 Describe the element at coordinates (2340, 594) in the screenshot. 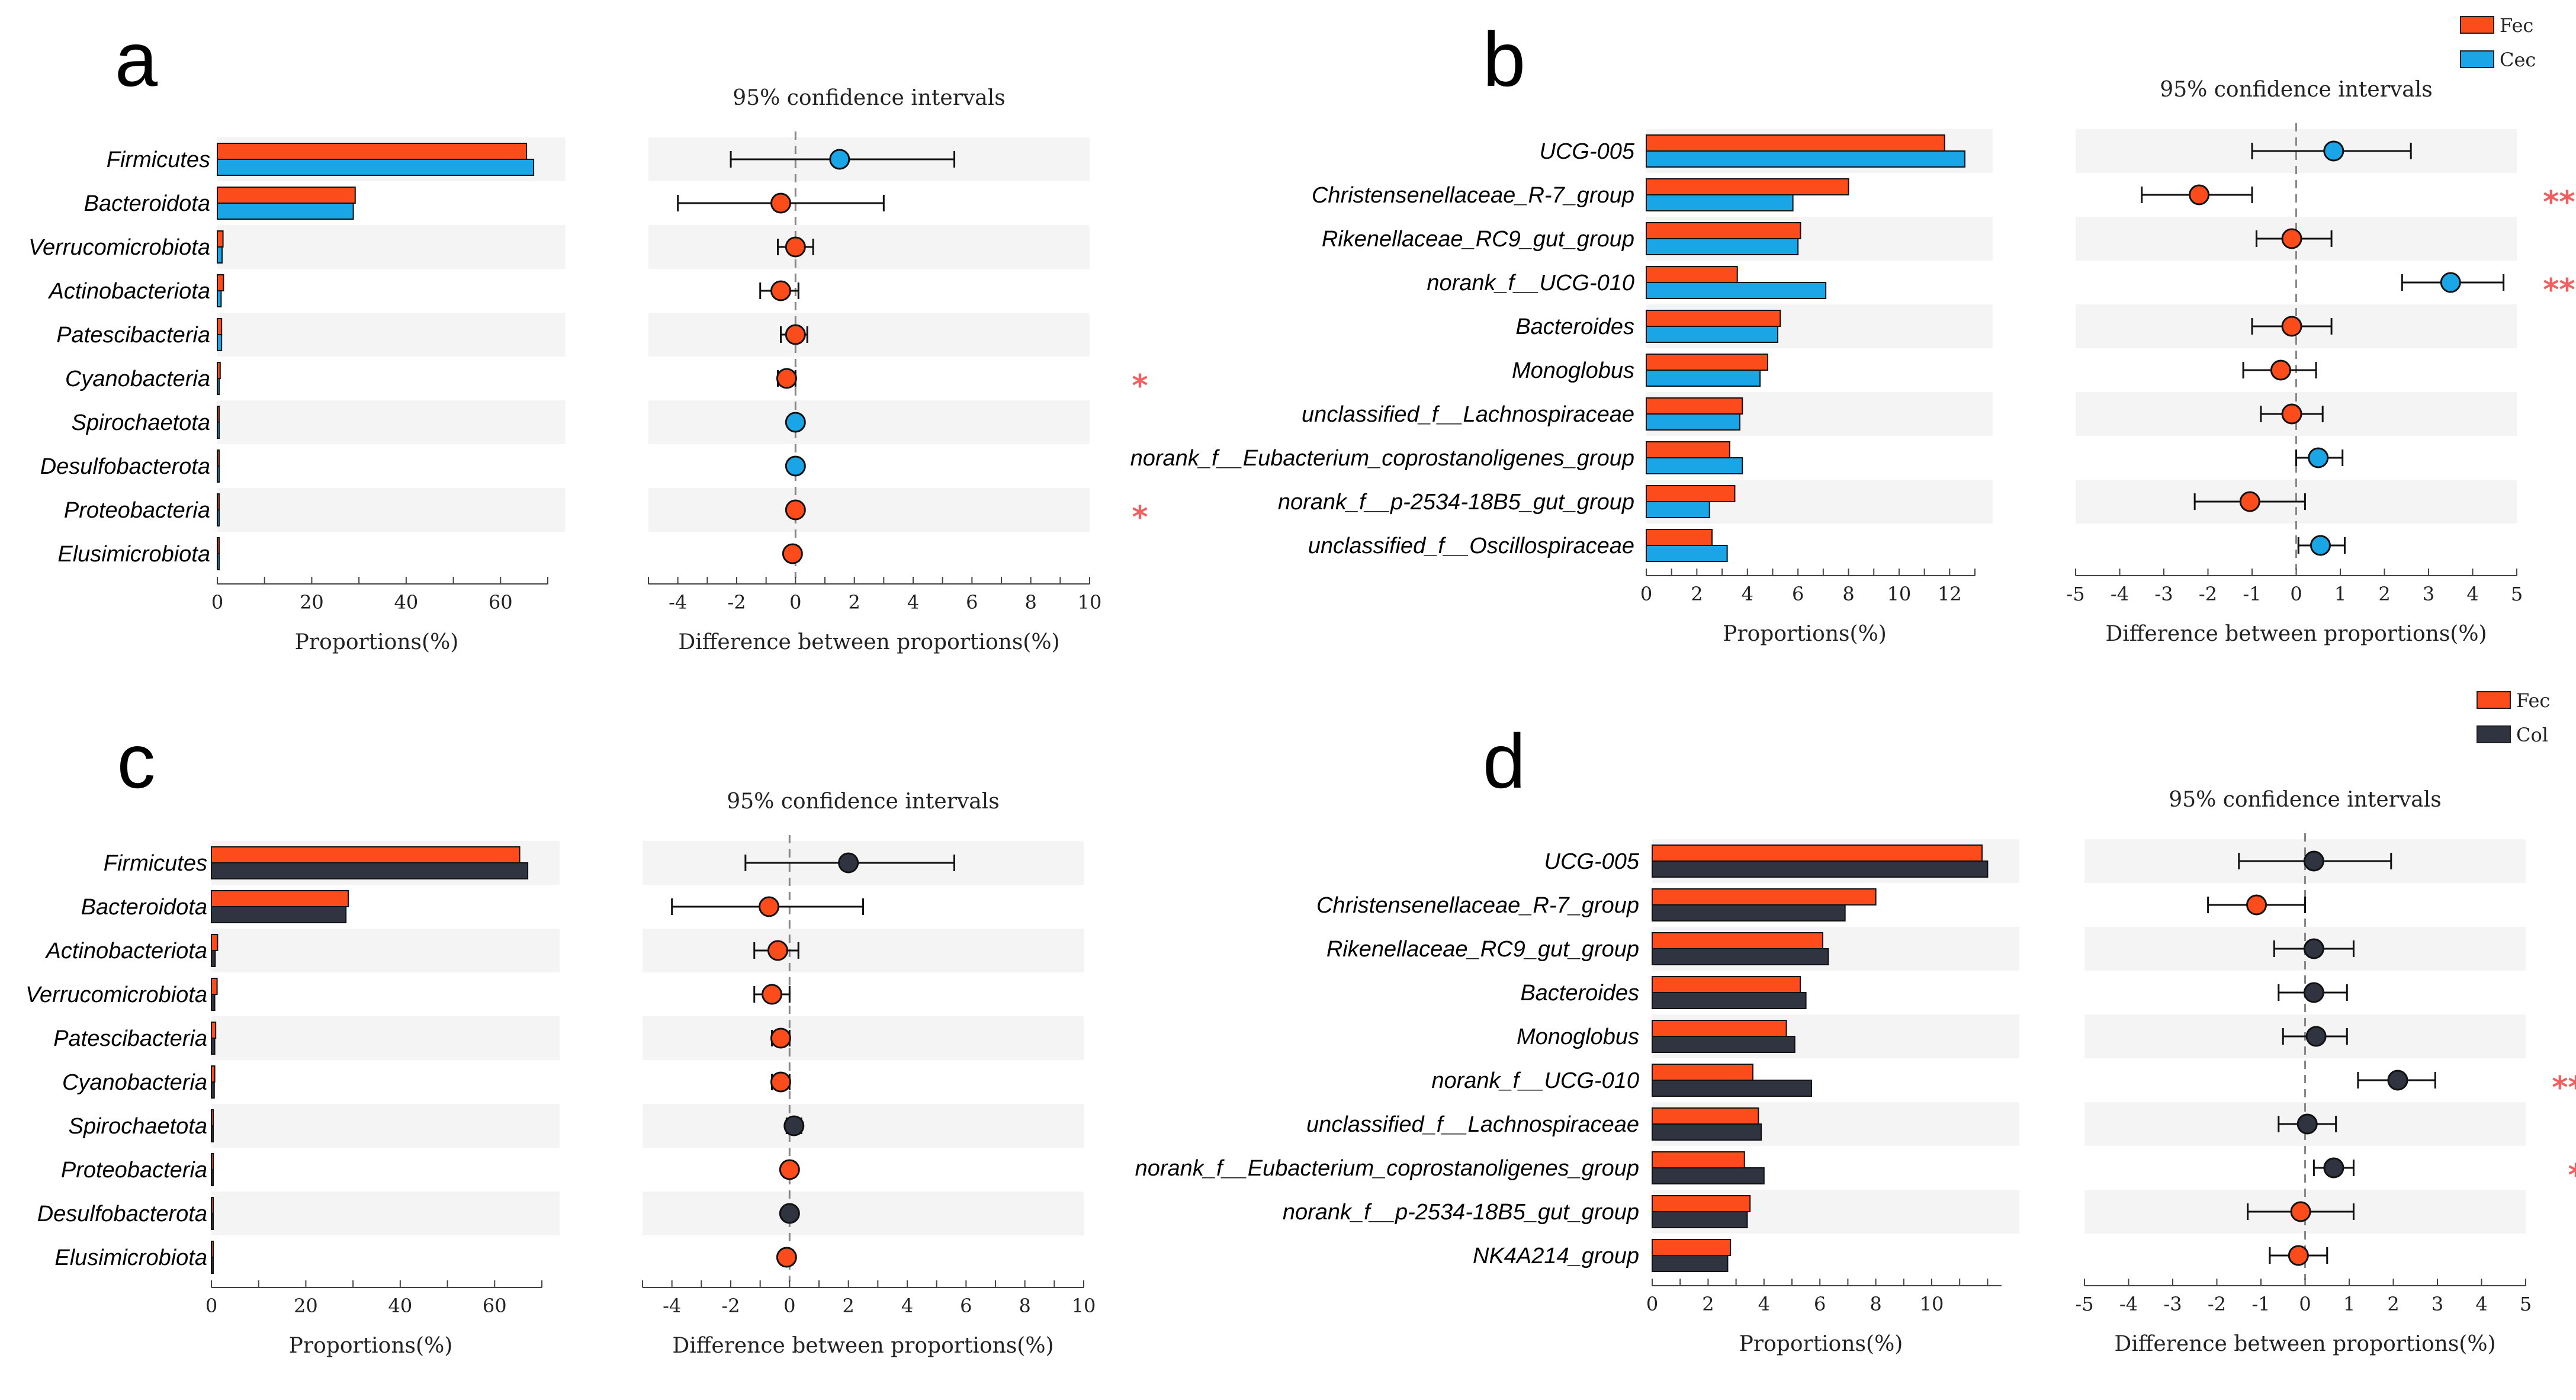

I see `ci-x-tick-label: 1` at that location.